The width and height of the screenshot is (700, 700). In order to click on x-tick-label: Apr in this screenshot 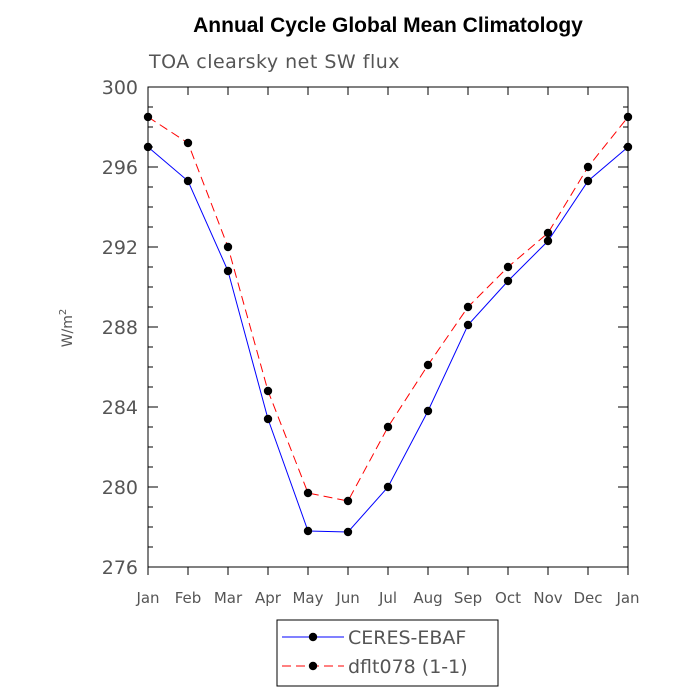, I will do `click(268, 598)`.